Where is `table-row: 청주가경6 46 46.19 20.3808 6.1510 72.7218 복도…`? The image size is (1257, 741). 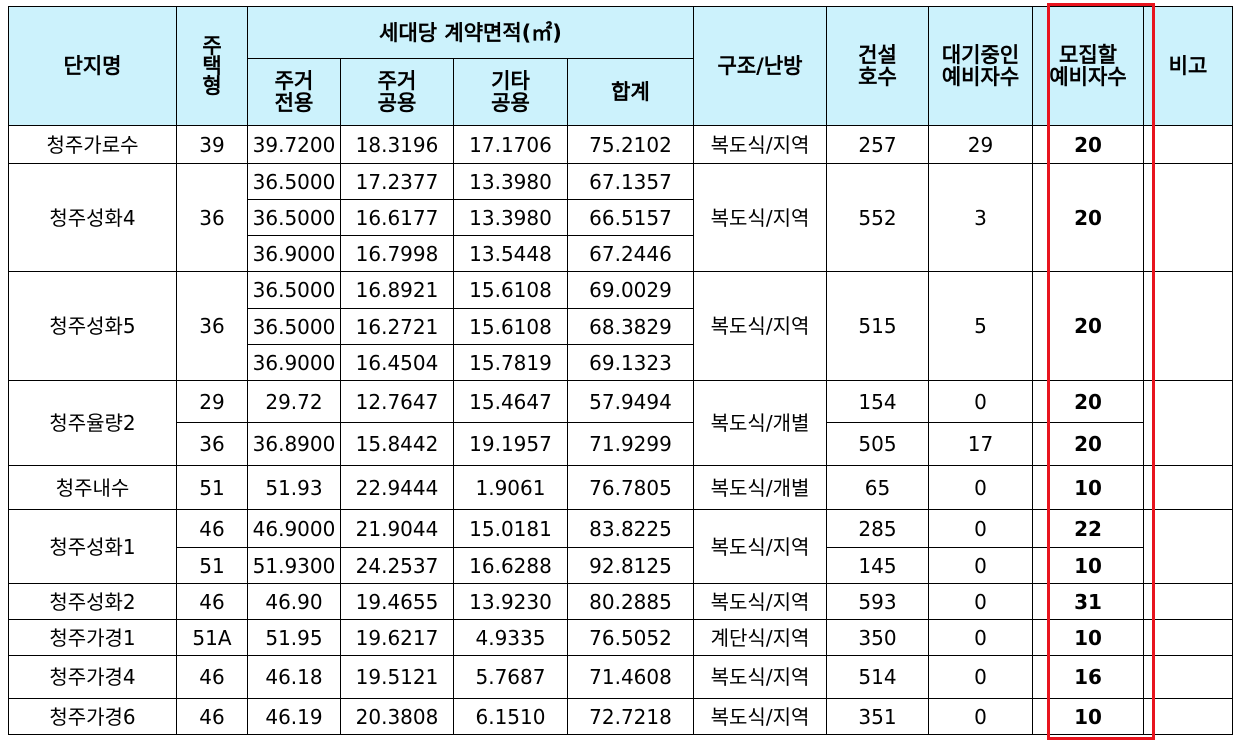
table-row: 청주가경6 46 46.19 20.3808 6.1510 72.7218 복도… is located at coordinates (620, 716).